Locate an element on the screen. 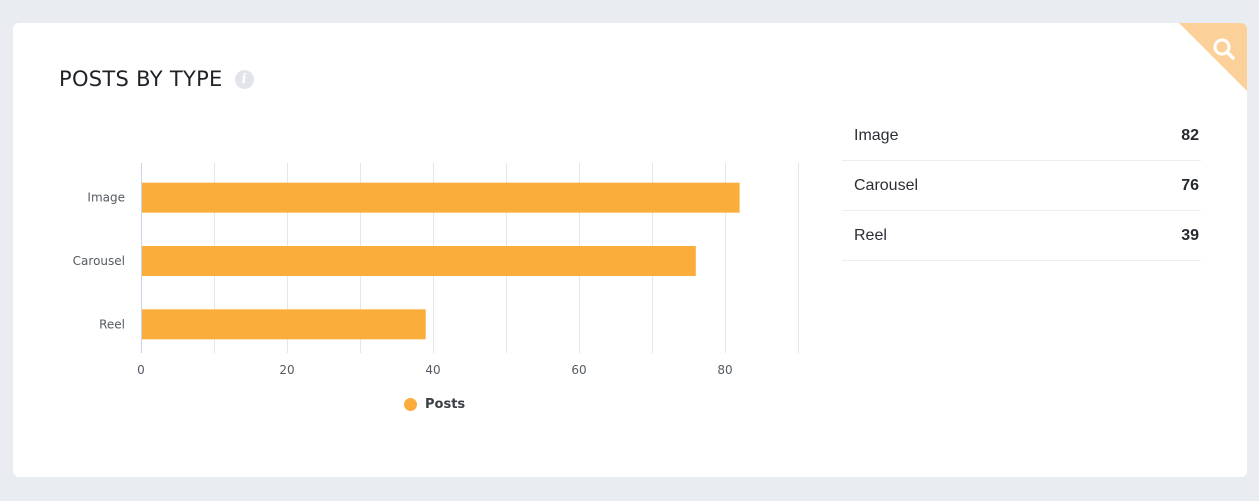  x-tick-label: 80 is located at coordinates (724, 370).